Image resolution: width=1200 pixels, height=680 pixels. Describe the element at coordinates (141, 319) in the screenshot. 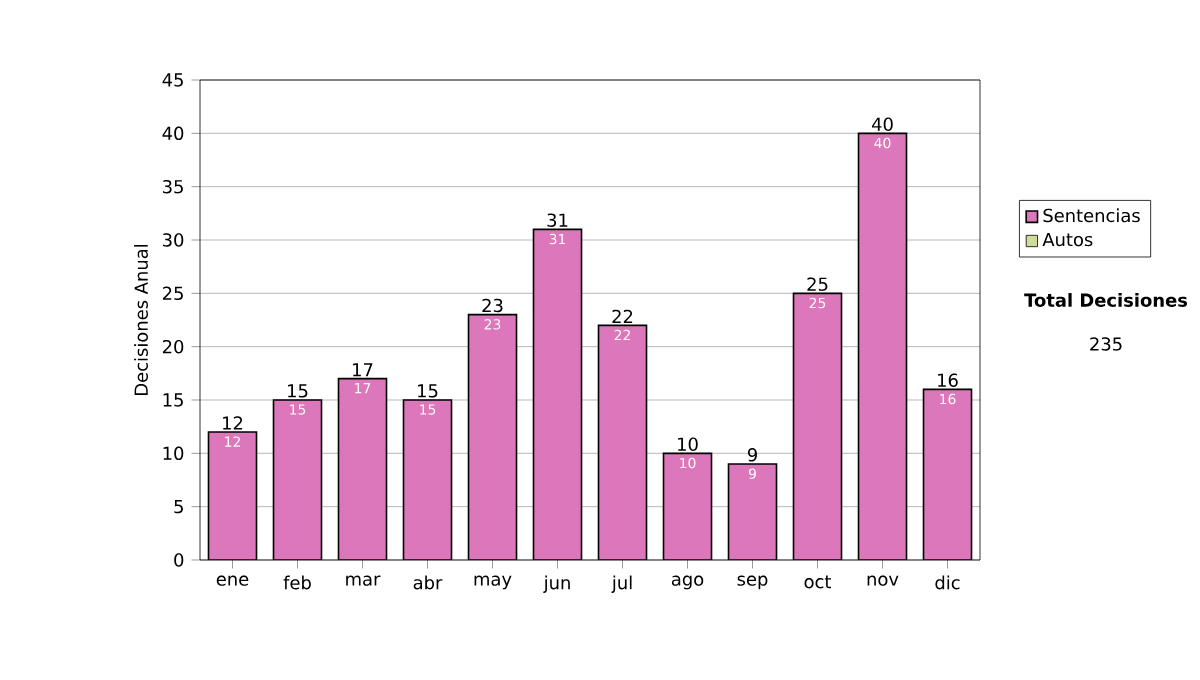

I see `y-axis-title: Decisiones Anual` at that location.